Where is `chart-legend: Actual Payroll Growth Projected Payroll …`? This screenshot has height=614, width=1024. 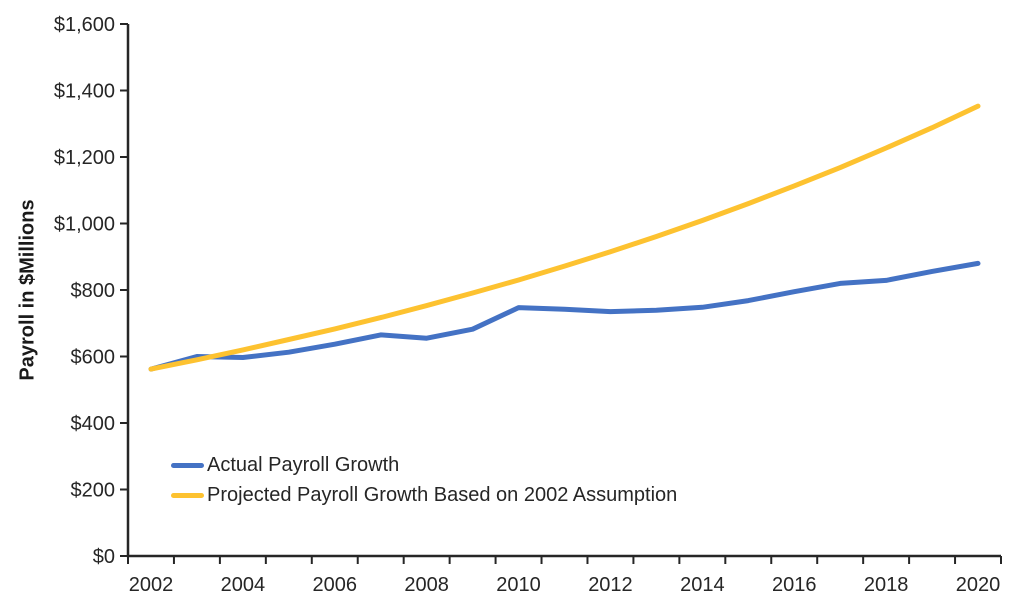 chart-legend: Actual Payroll Growth Projected Payroll … is located at coordinates (424, 480).